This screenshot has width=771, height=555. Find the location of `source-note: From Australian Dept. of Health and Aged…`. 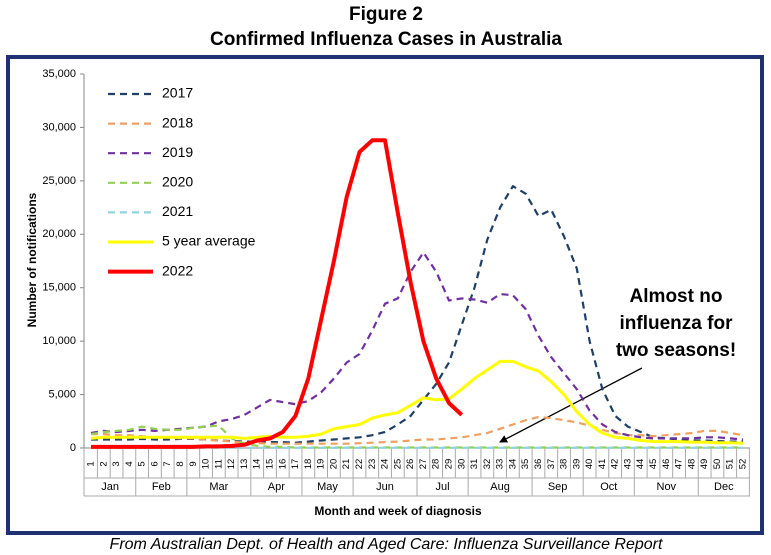

source-note: From Australian Dept. of Health and Aged… is located at coordinates (386, 544).